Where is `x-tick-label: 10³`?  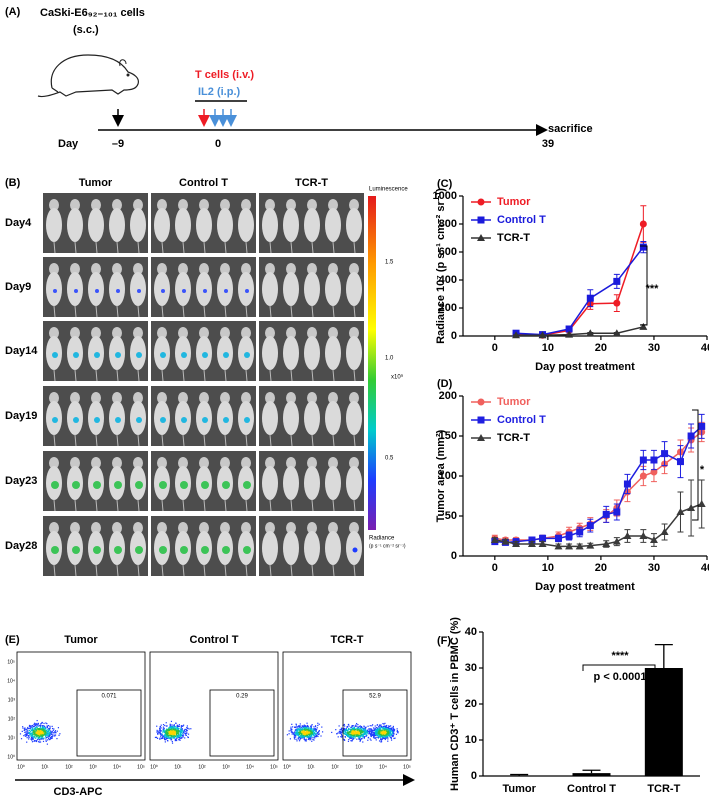 x-tick-label: 10³ is located at coordinates (226, 767).